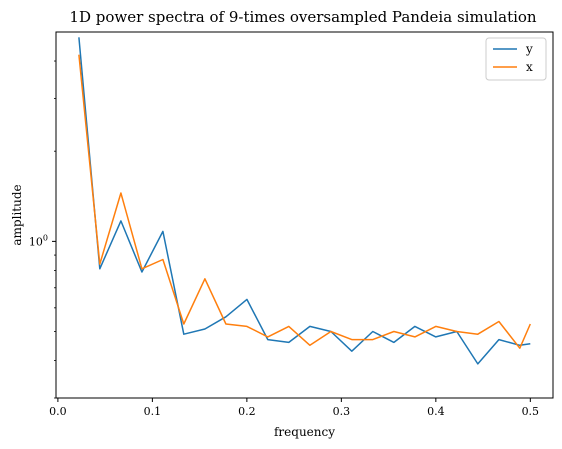 This screenshot has height=449, width=562. What do you see at coordinates (38, 240) in the screenshot?
I see `y-tick-label-0: 100` at bounding box center [38, 240].